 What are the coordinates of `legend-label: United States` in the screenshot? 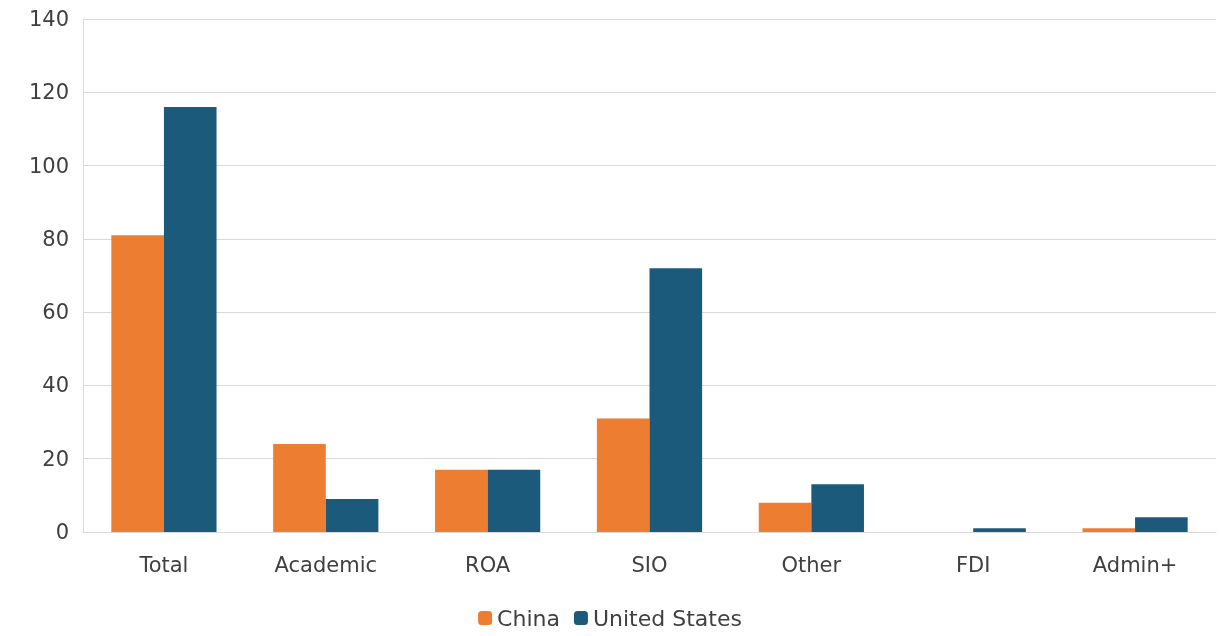 It's located at (667, 618).